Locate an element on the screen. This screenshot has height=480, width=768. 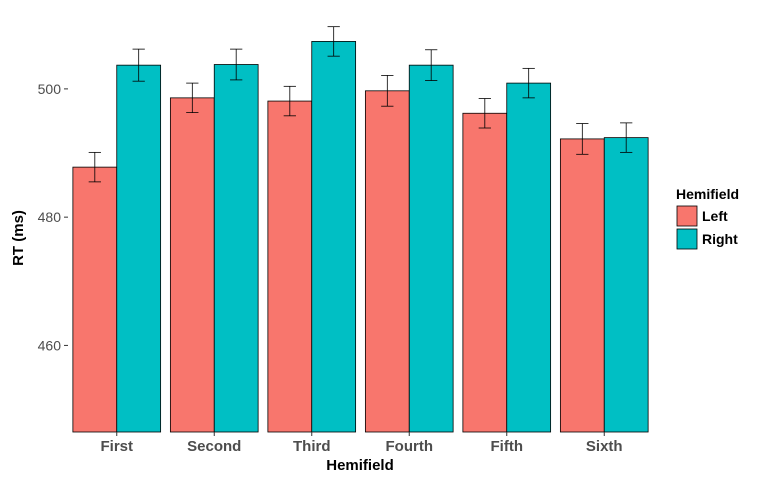
x-axis-title: Hemifield is located at coordinates (360, 465).